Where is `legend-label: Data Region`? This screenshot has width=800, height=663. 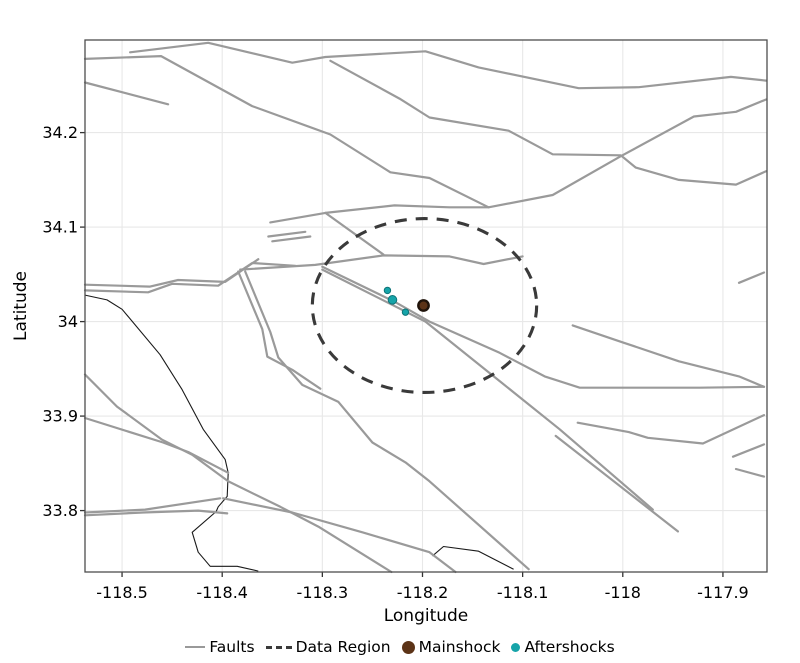 legend-label: Data Region is located at coordinates (343, 647).